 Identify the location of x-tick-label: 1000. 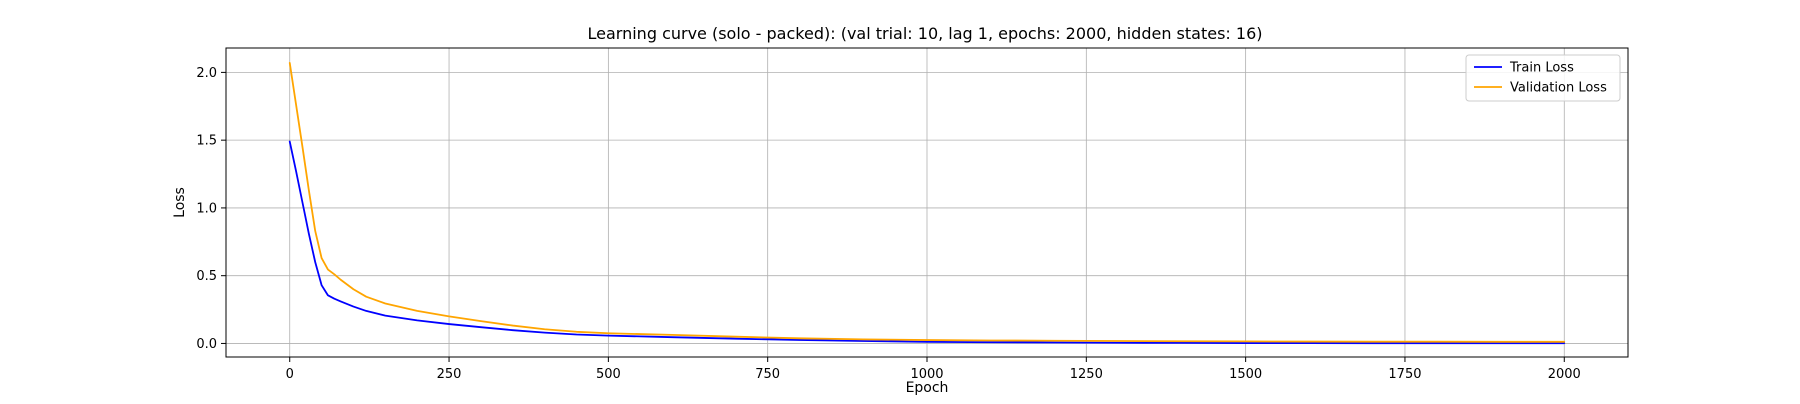
(926, 374).